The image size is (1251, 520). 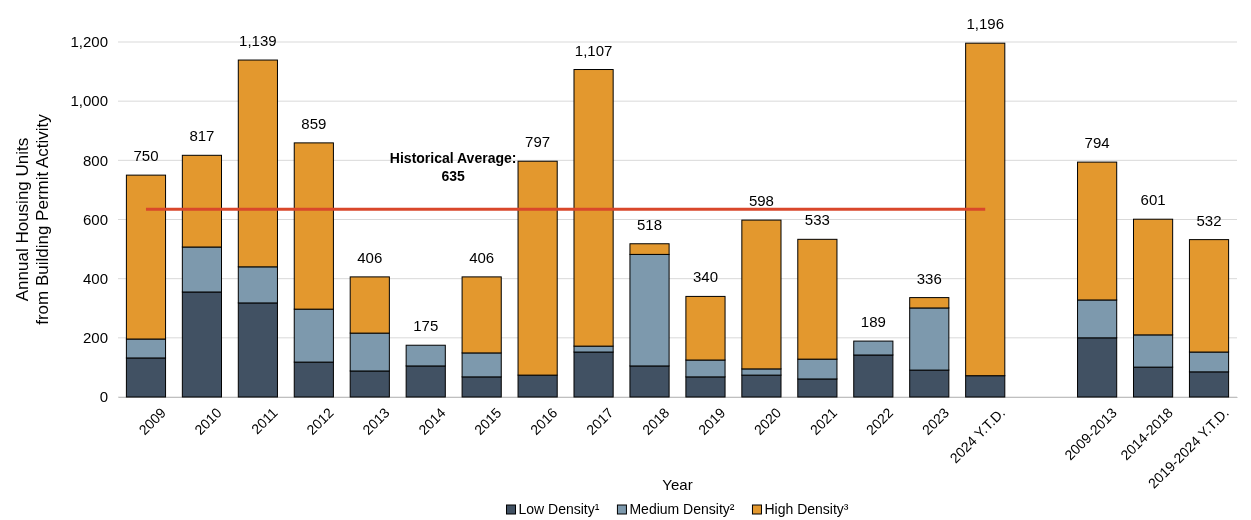 I want to click on total-label: 797, so click(x=538, y=142).